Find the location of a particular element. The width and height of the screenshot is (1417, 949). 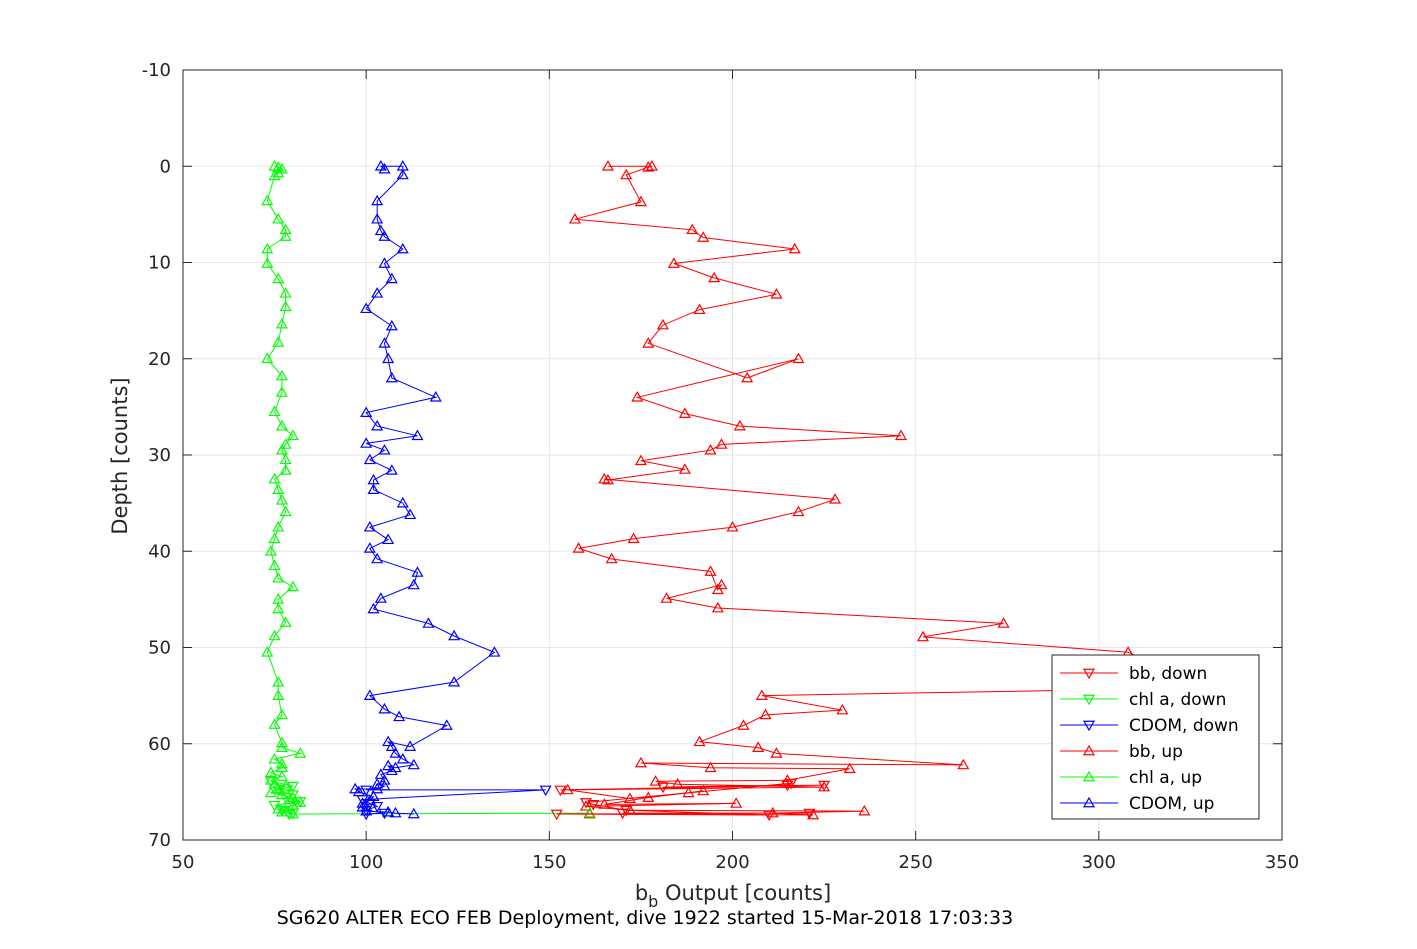

y-tick-label: 60 is located at coordinates (159, 744).